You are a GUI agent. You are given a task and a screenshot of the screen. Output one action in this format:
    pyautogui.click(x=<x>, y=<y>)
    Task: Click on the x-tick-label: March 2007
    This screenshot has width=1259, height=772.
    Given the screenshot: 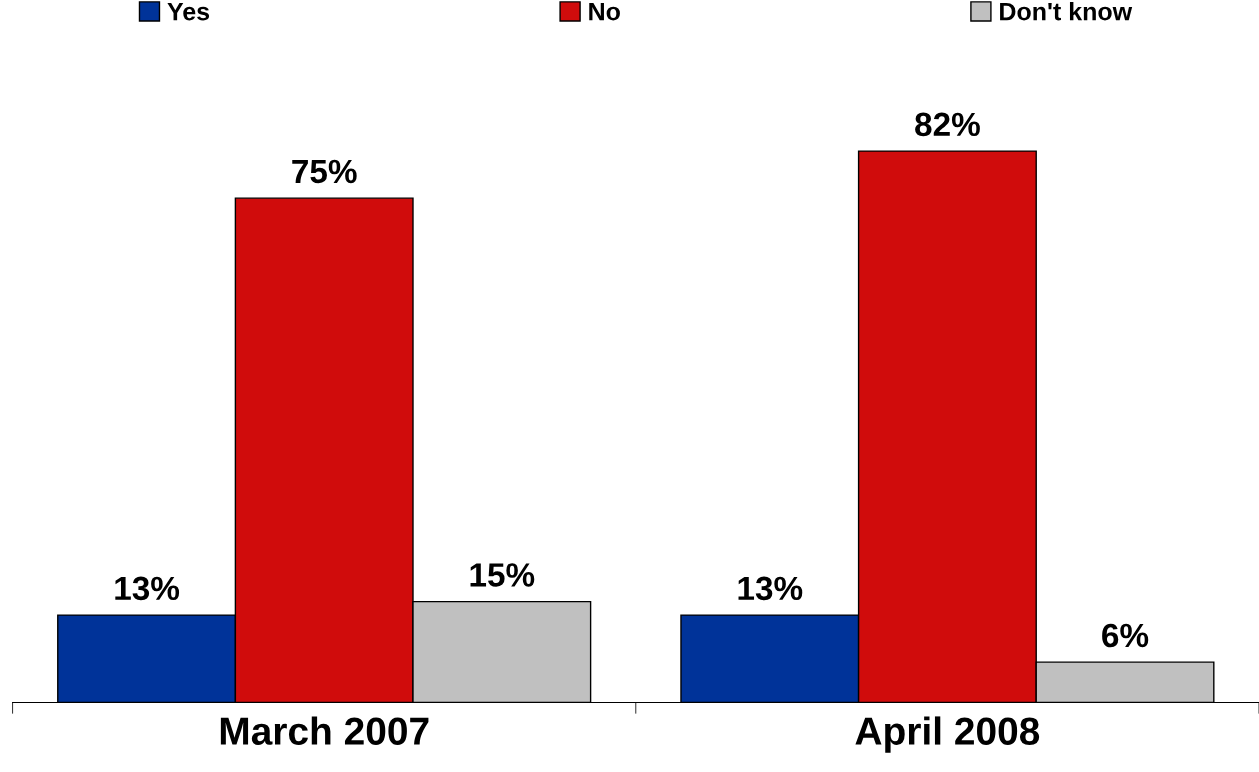 What is the action you would take?
    pyautogui.click(x=324, y=730)
    